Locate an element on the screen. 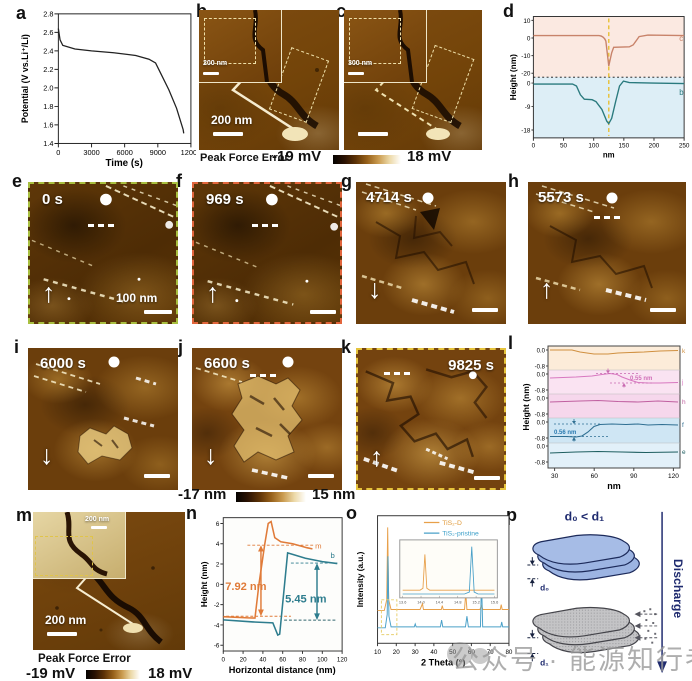 The width and height of the screenshot is (692, 681). g-scalebar is located at coordinates (485, 310).